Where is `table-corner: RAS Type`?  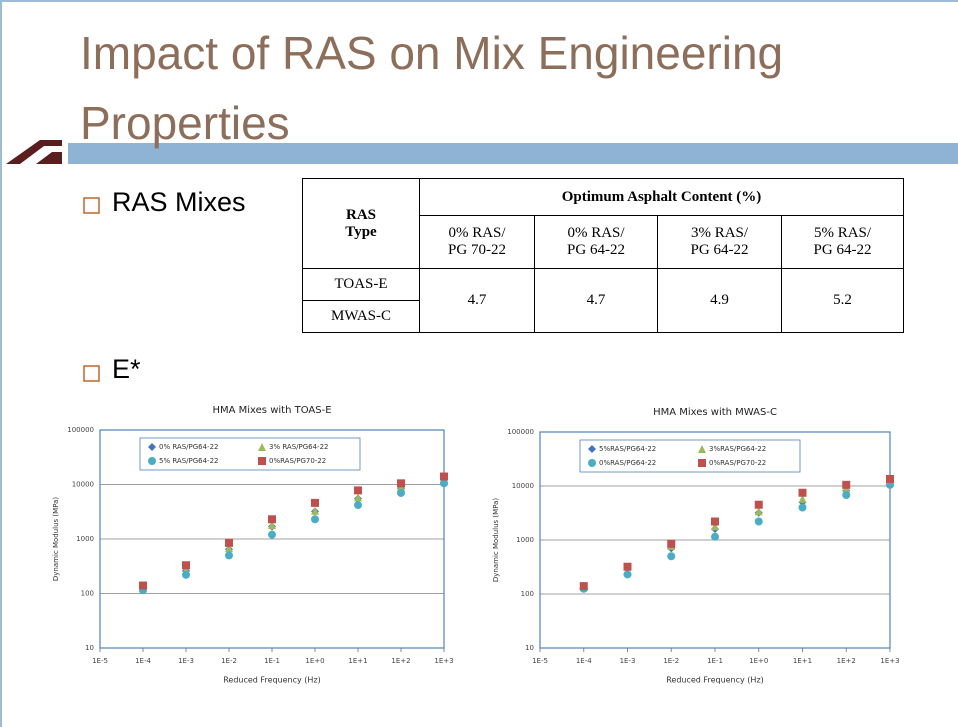
table-corner: RAS Type is located at coordinates (361, 223).